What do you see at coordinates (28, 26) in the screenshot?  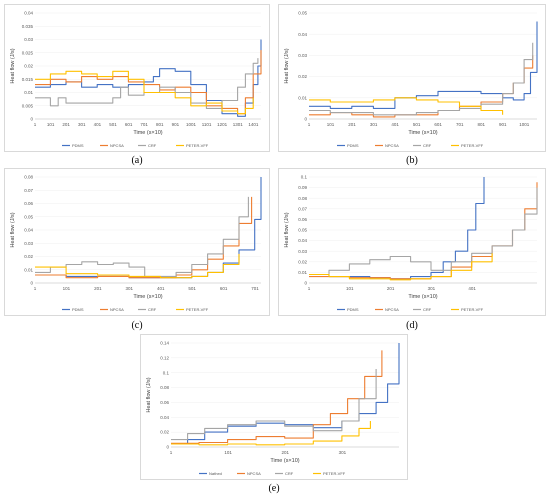 I see `y-tick-label: 0.035` at bounding box center [28, 26].